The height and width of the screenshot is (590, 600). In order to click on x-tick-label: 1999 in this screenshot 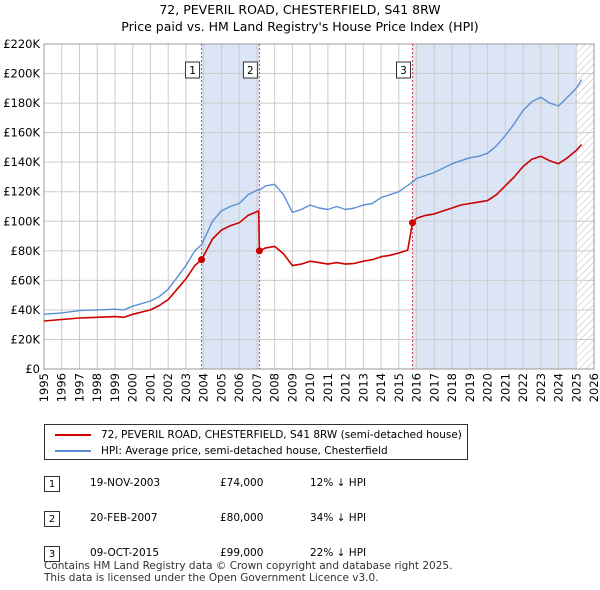, I will do `click(115, 387)`.